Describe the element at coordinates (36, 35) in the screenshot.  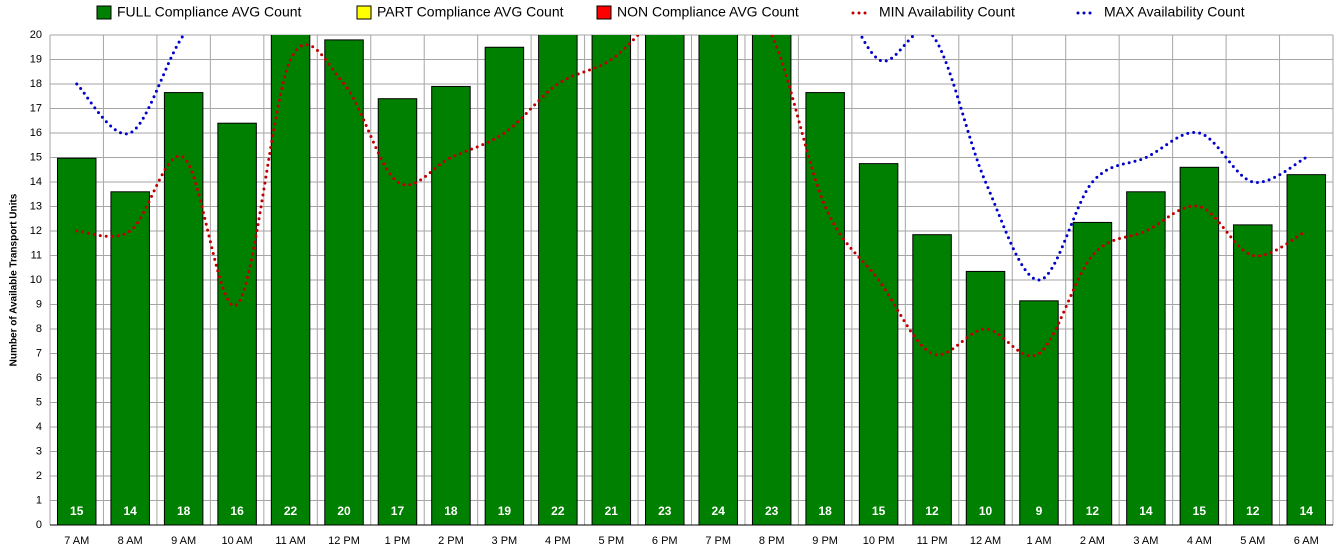
I see `y-tick-label: 20` at that location.